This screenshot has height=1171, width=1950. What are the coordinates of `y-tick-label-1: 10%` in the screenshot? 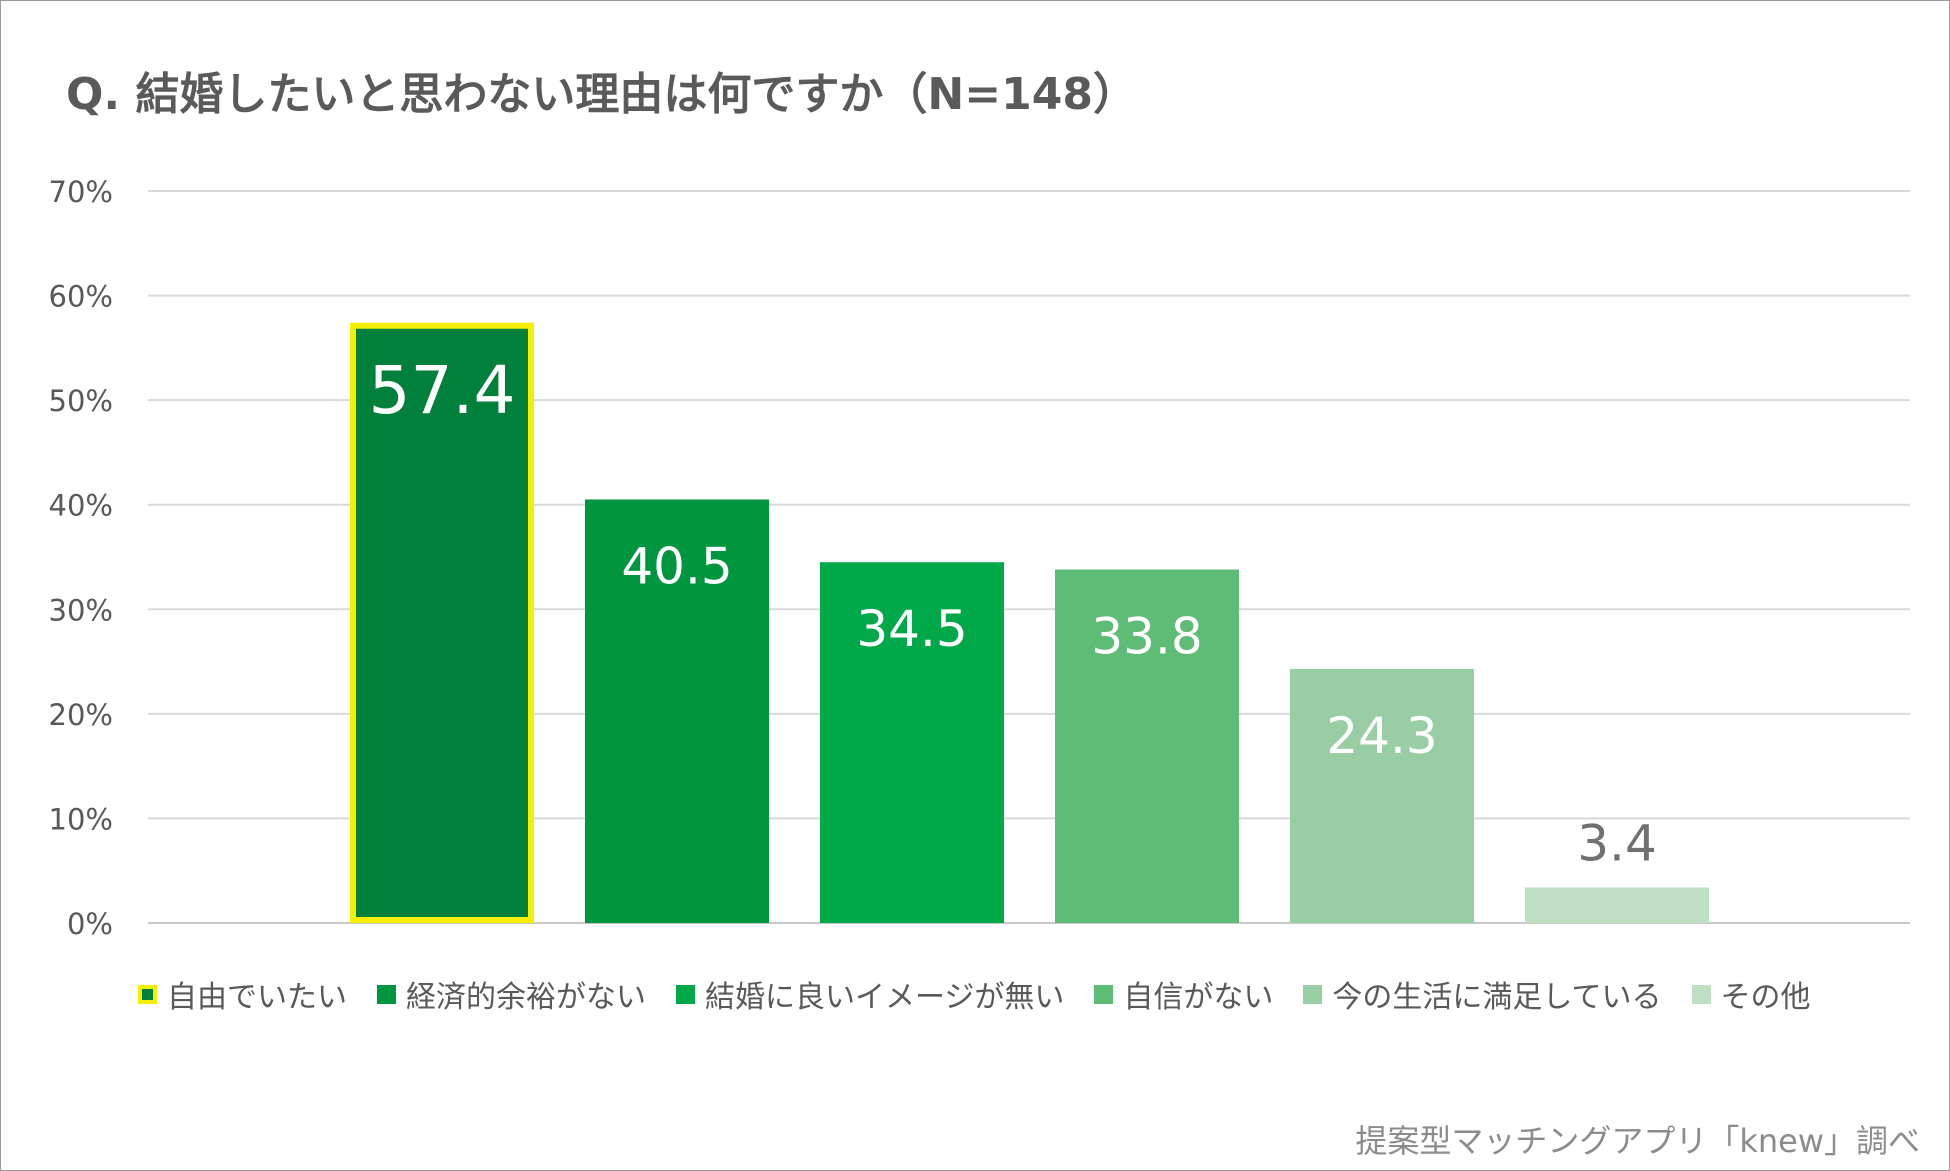 It's located at (81, 819).